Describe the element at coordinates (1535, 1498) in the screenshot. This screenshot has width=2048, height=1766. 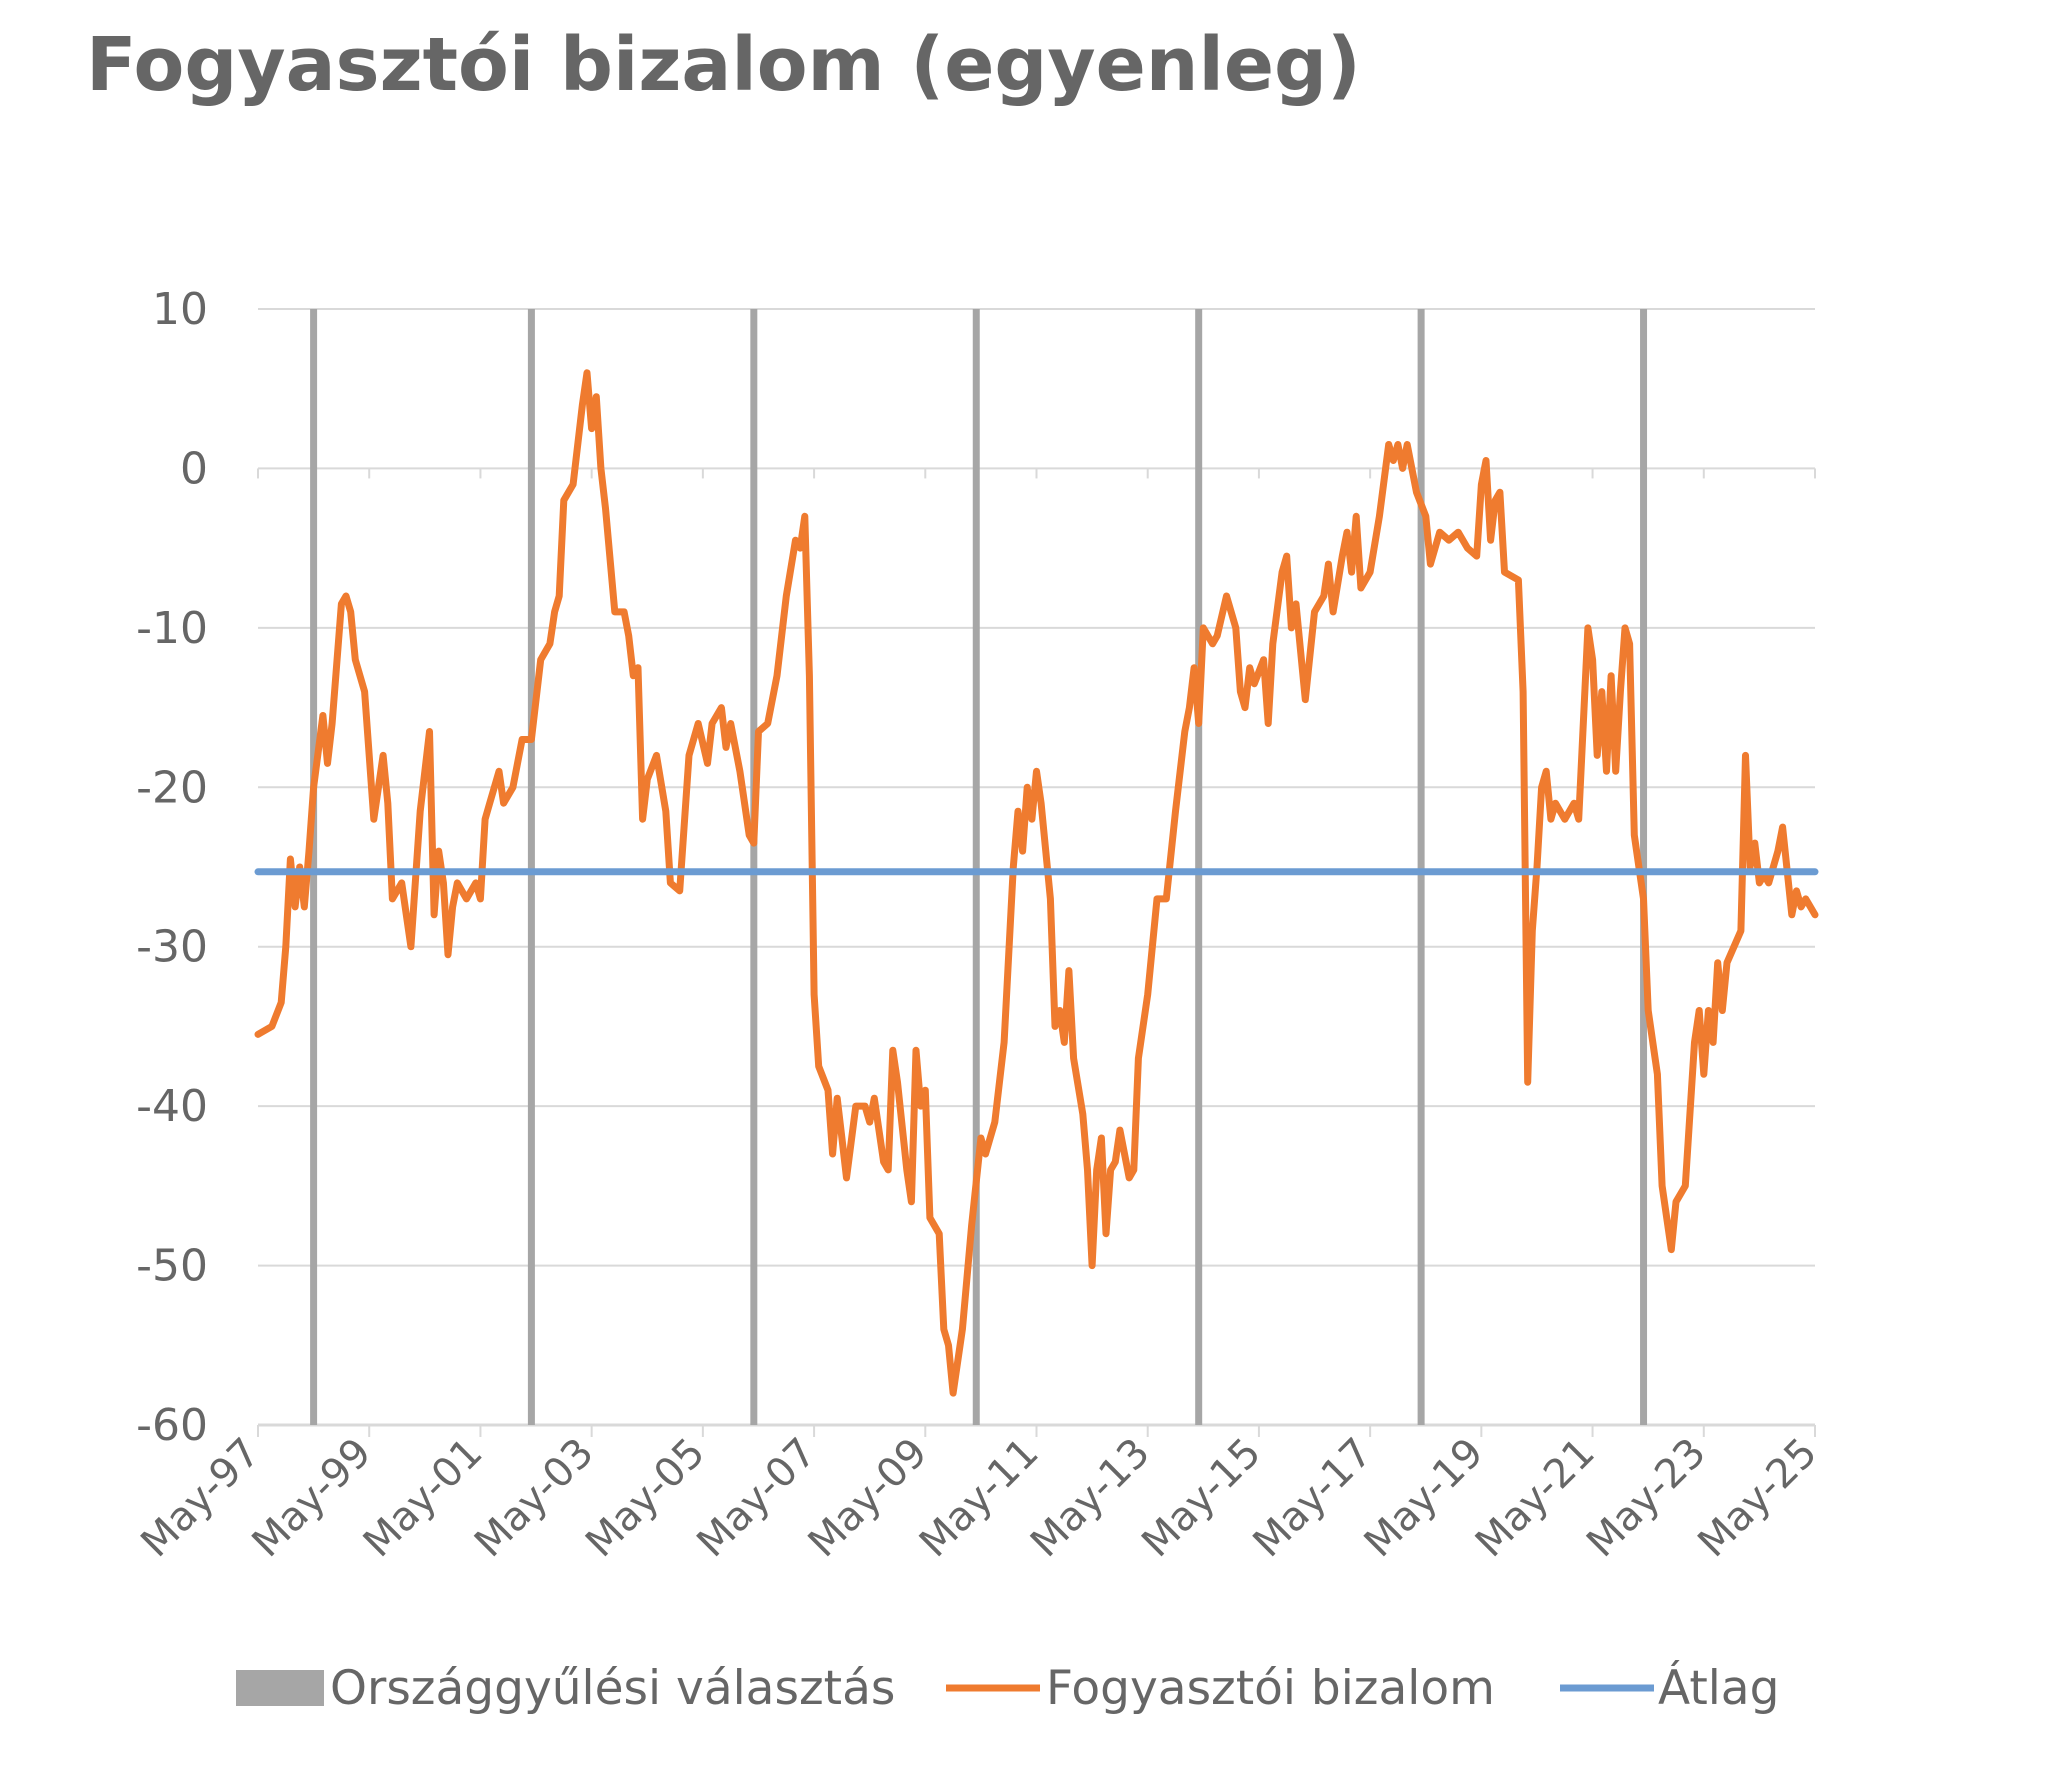
I see `x-tick-label: May-21` at that location.